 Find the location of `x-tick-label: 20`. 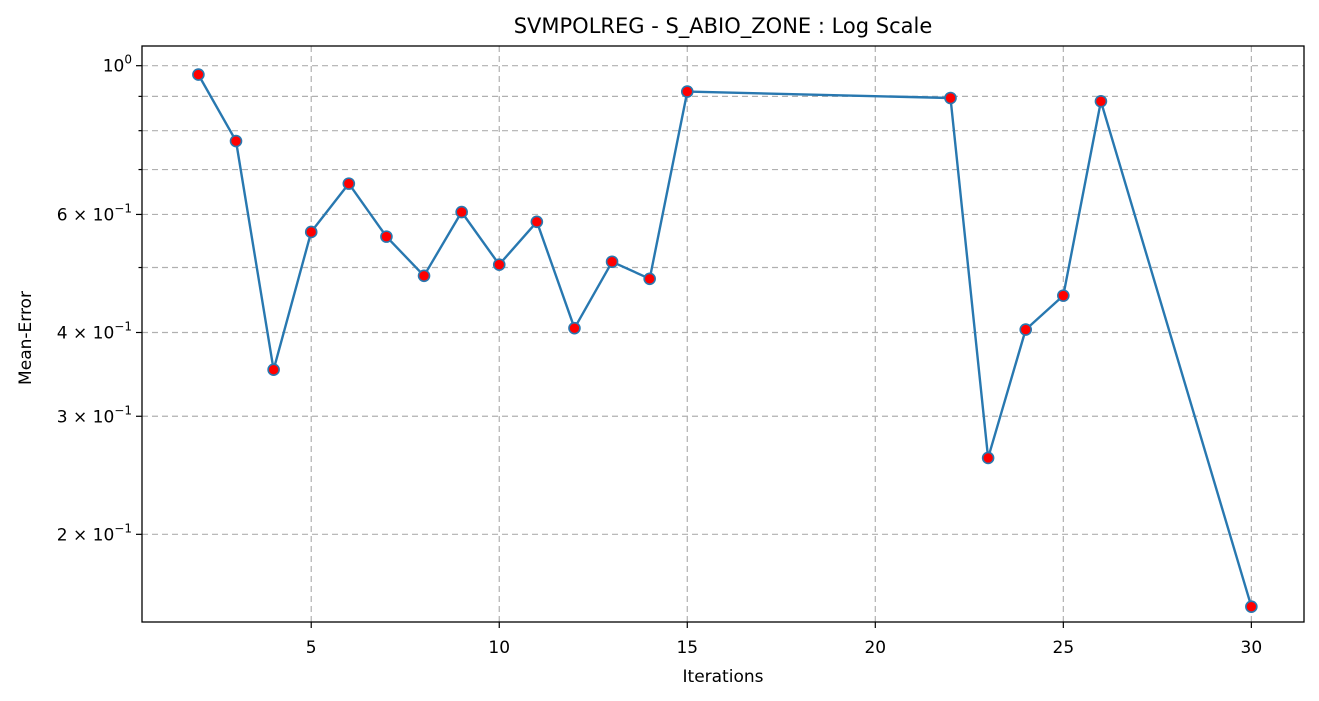

x-tick-label: 20 is located at coordinates (875, 648).